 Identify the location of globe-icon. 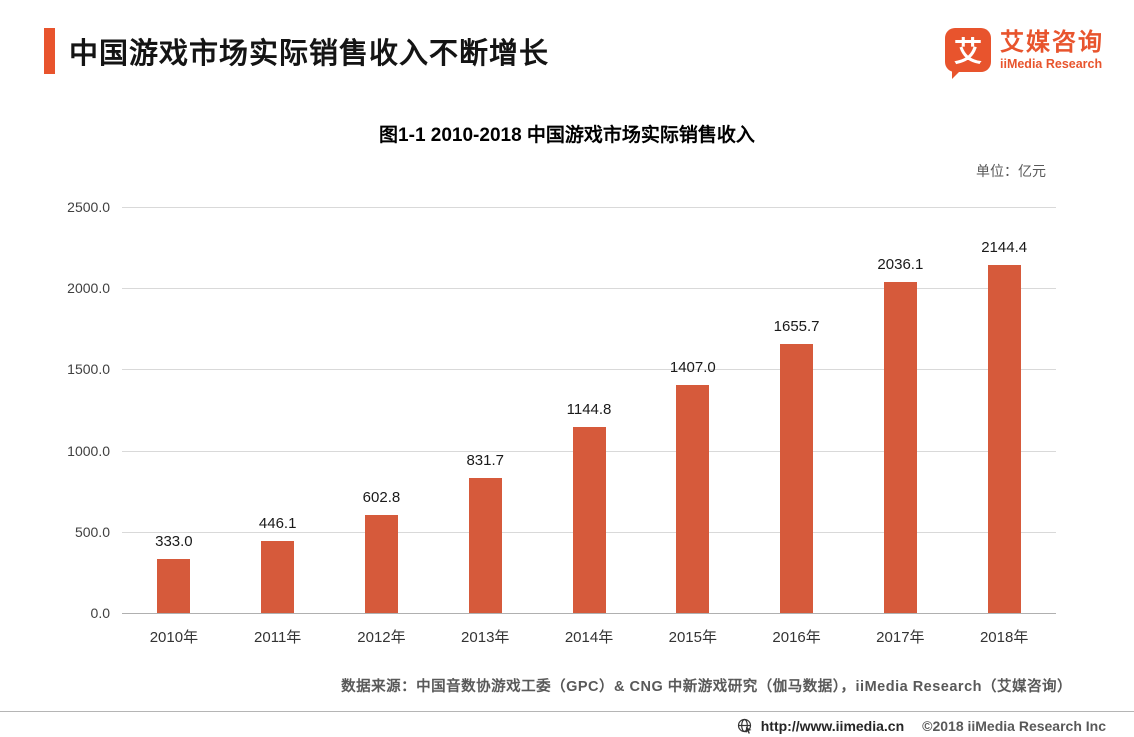
(745, 726).